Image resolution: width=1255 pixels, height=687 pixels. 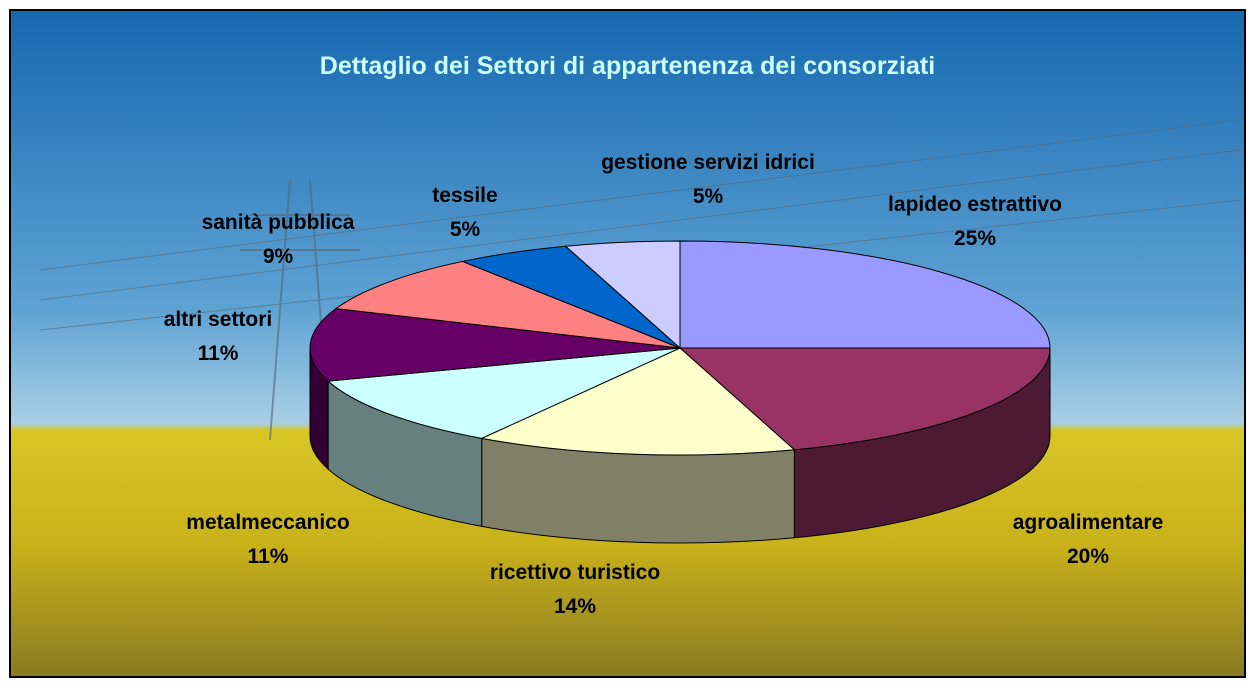 What do you see at coordinates (218, 337) in the screenshot?
I see `data-label: altri settori 11%` at bounding box center [218, 337].